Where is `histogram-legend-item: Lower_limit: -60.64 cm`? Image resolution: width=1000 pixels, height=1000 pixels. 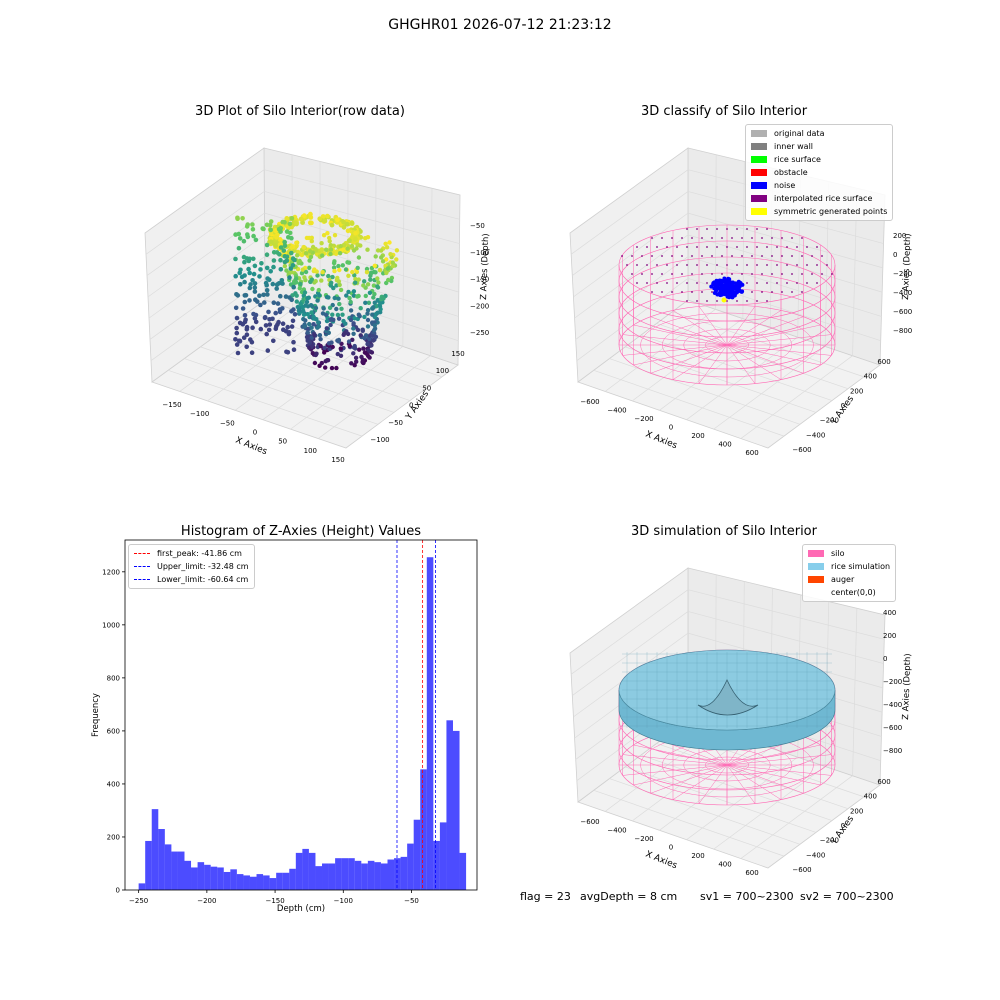 histogram-legend-item: Lower_limit: -60.64 cm is located at coordinates (191, 579).